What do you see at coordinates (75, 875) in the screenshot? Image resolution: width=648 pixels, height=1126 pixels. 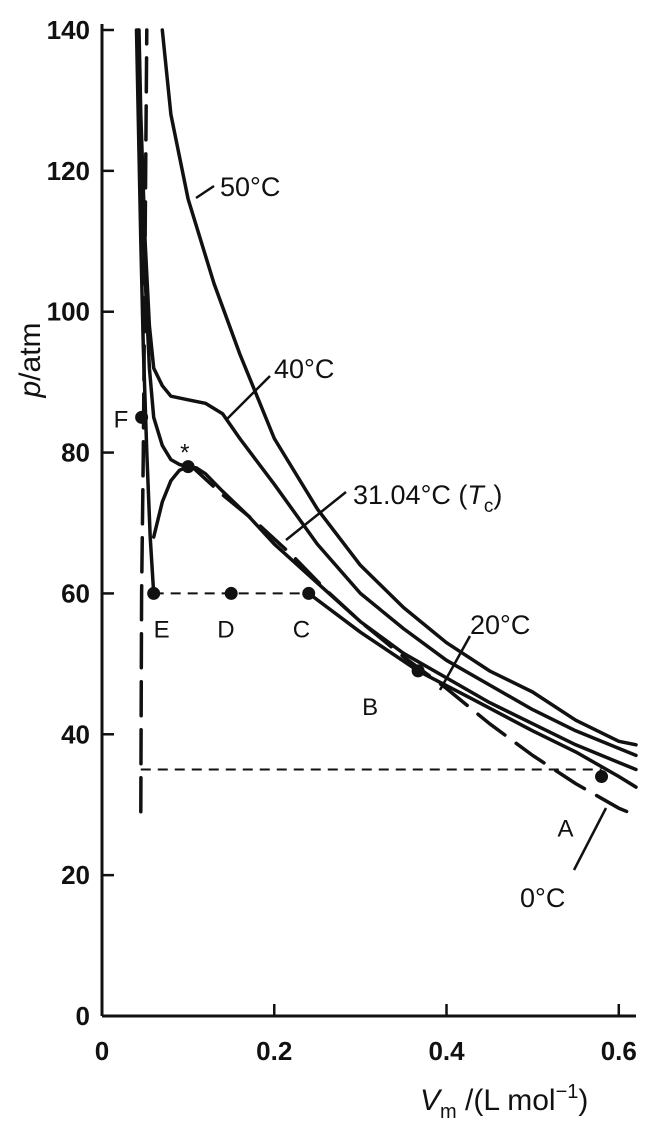 I see `y-tick-label: 20` at bounding box center [75, 875].